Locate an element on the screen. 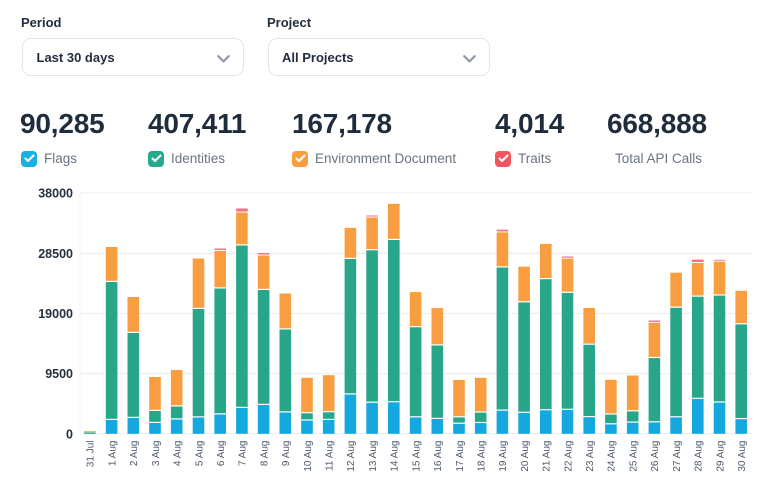 This screenshot has height=501, width=780. svg-text: 11 Aug is located at coordinates (330, 456).